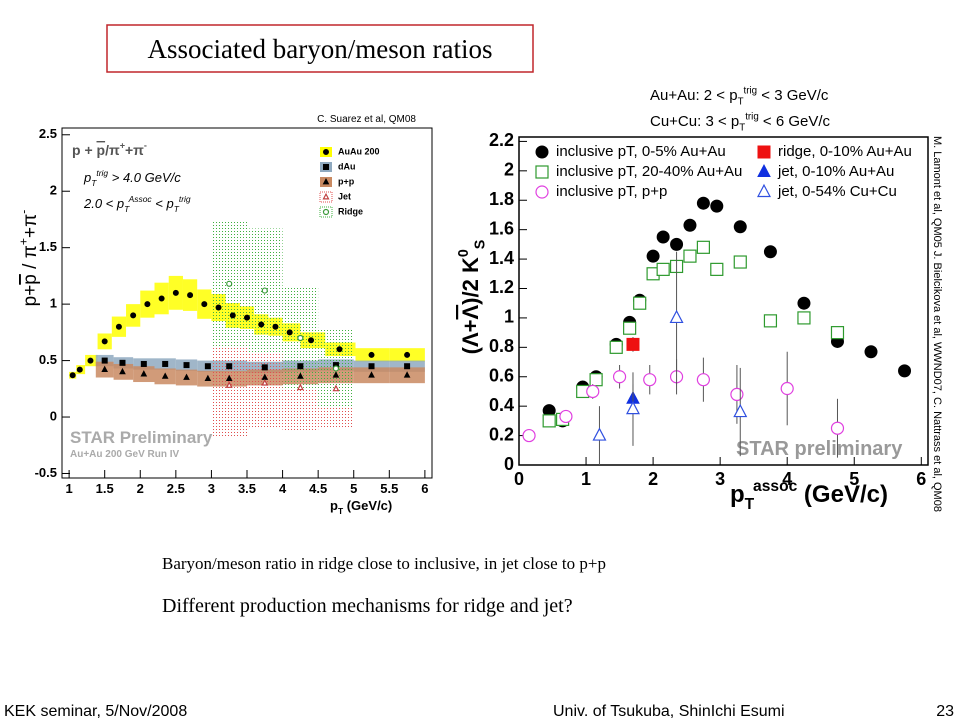 The width and height of the screenshot is (960, 720). What do you see at coordinates (842, 494) in the screenshot?
I see `x-axis-label-part: (GeV/c)` at bounding box center [842, 494].